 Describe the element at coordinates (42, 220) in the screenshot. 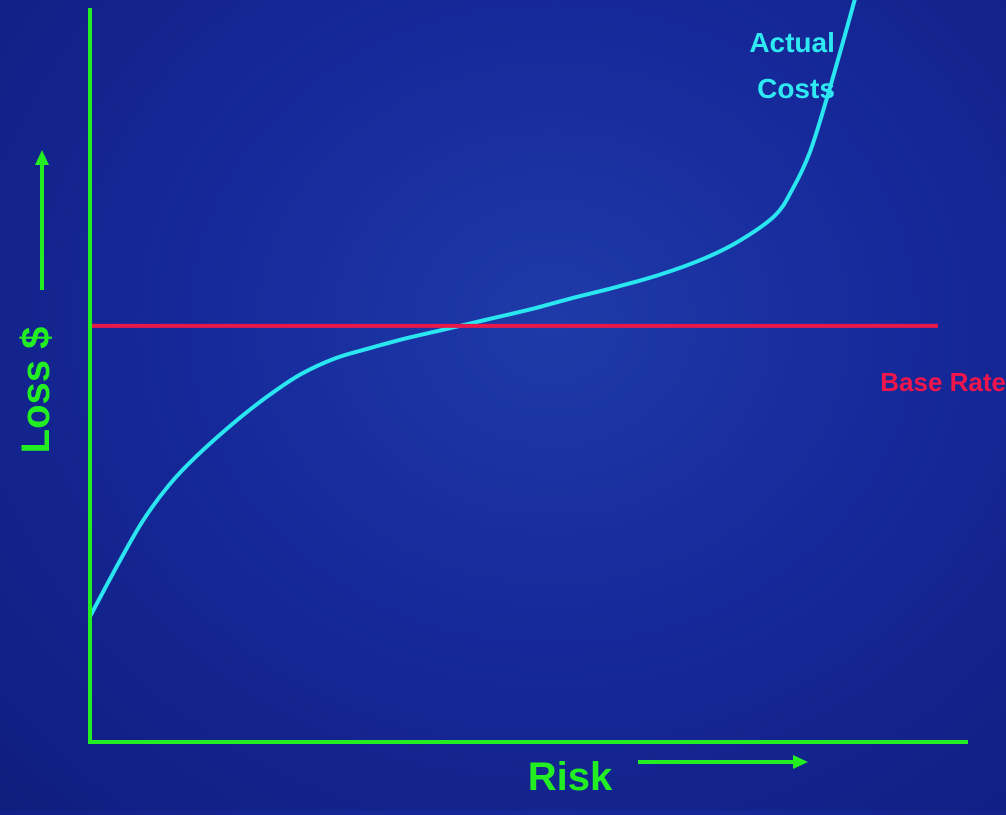

I see `y-axis-arrow-icon` at that location.